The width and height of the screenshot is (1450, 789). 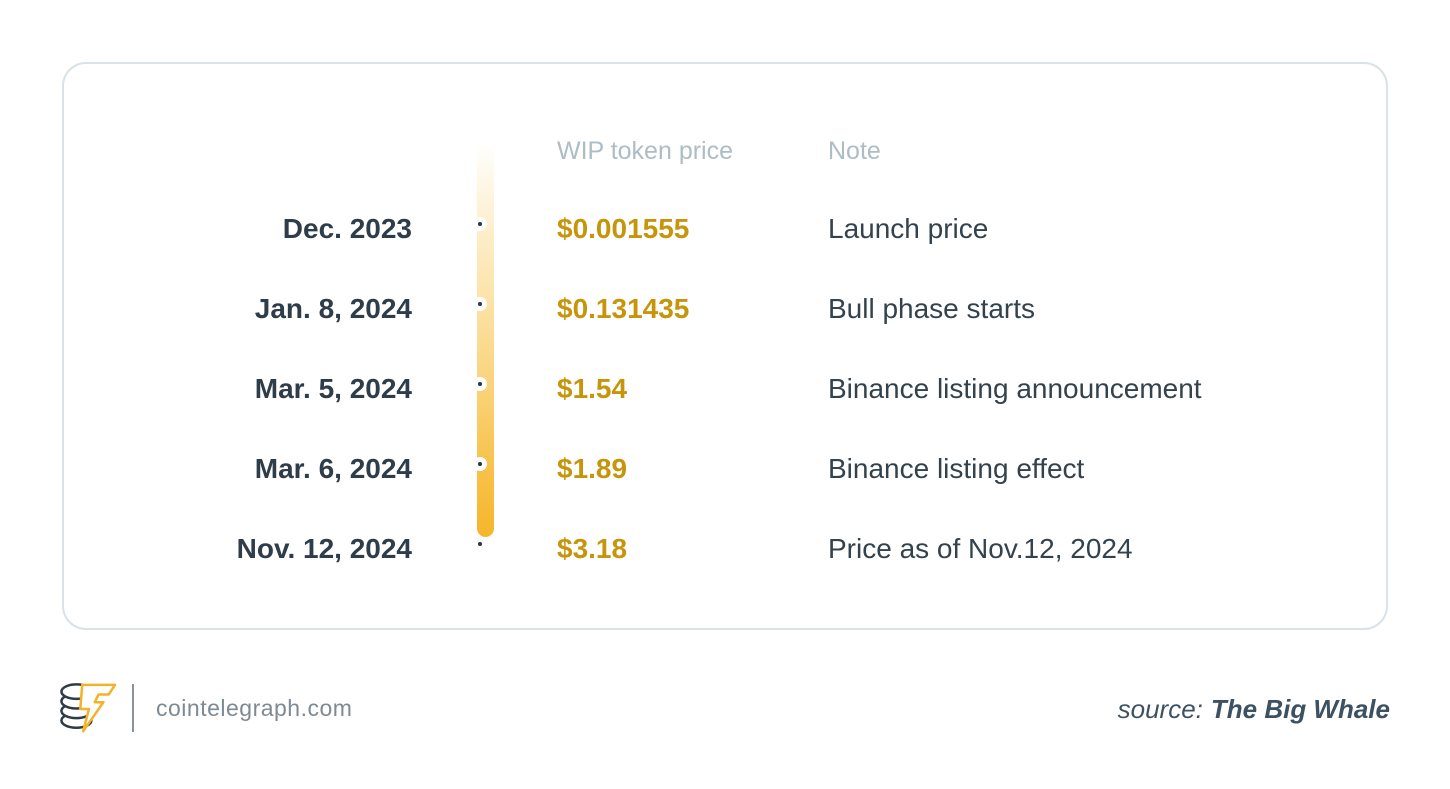 What do you see at coordinates (1160, 709) in the screenshot?
I see `source-label: source:` at bounding box center [1160, 709].